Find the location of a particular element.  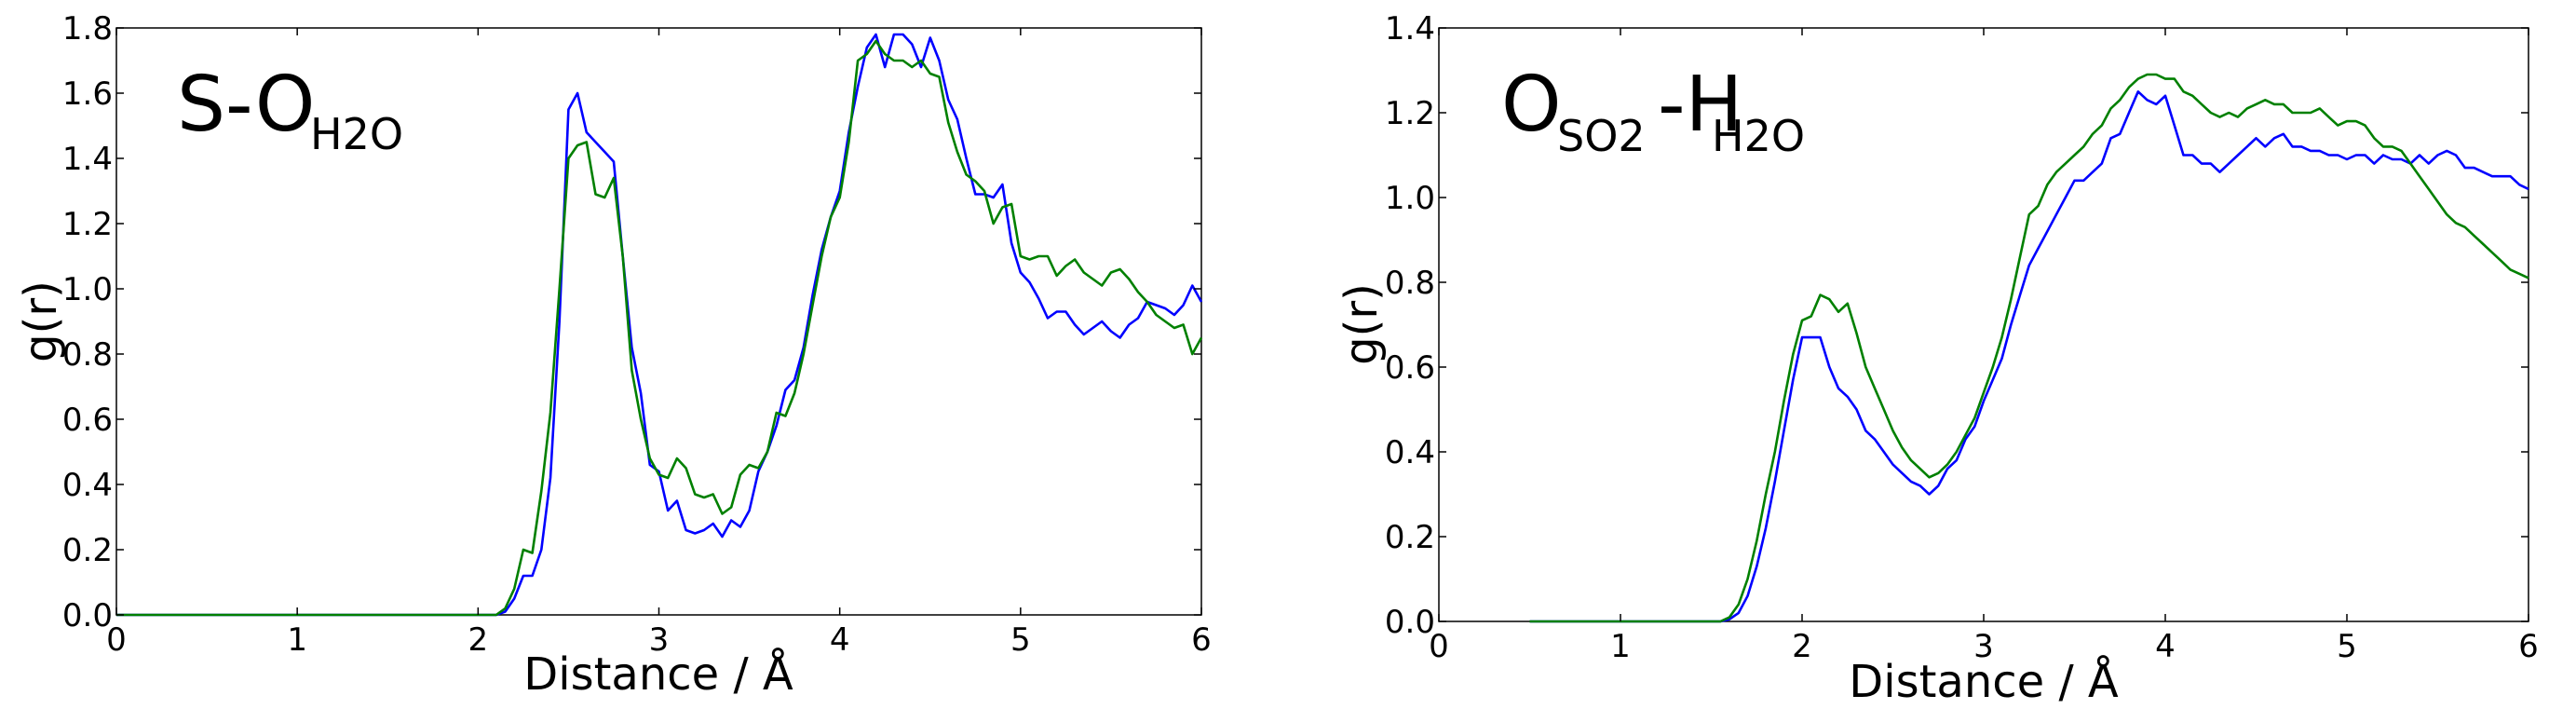

chart-1-y-tick-label: 1.6 is located at coordinates (87, 94).